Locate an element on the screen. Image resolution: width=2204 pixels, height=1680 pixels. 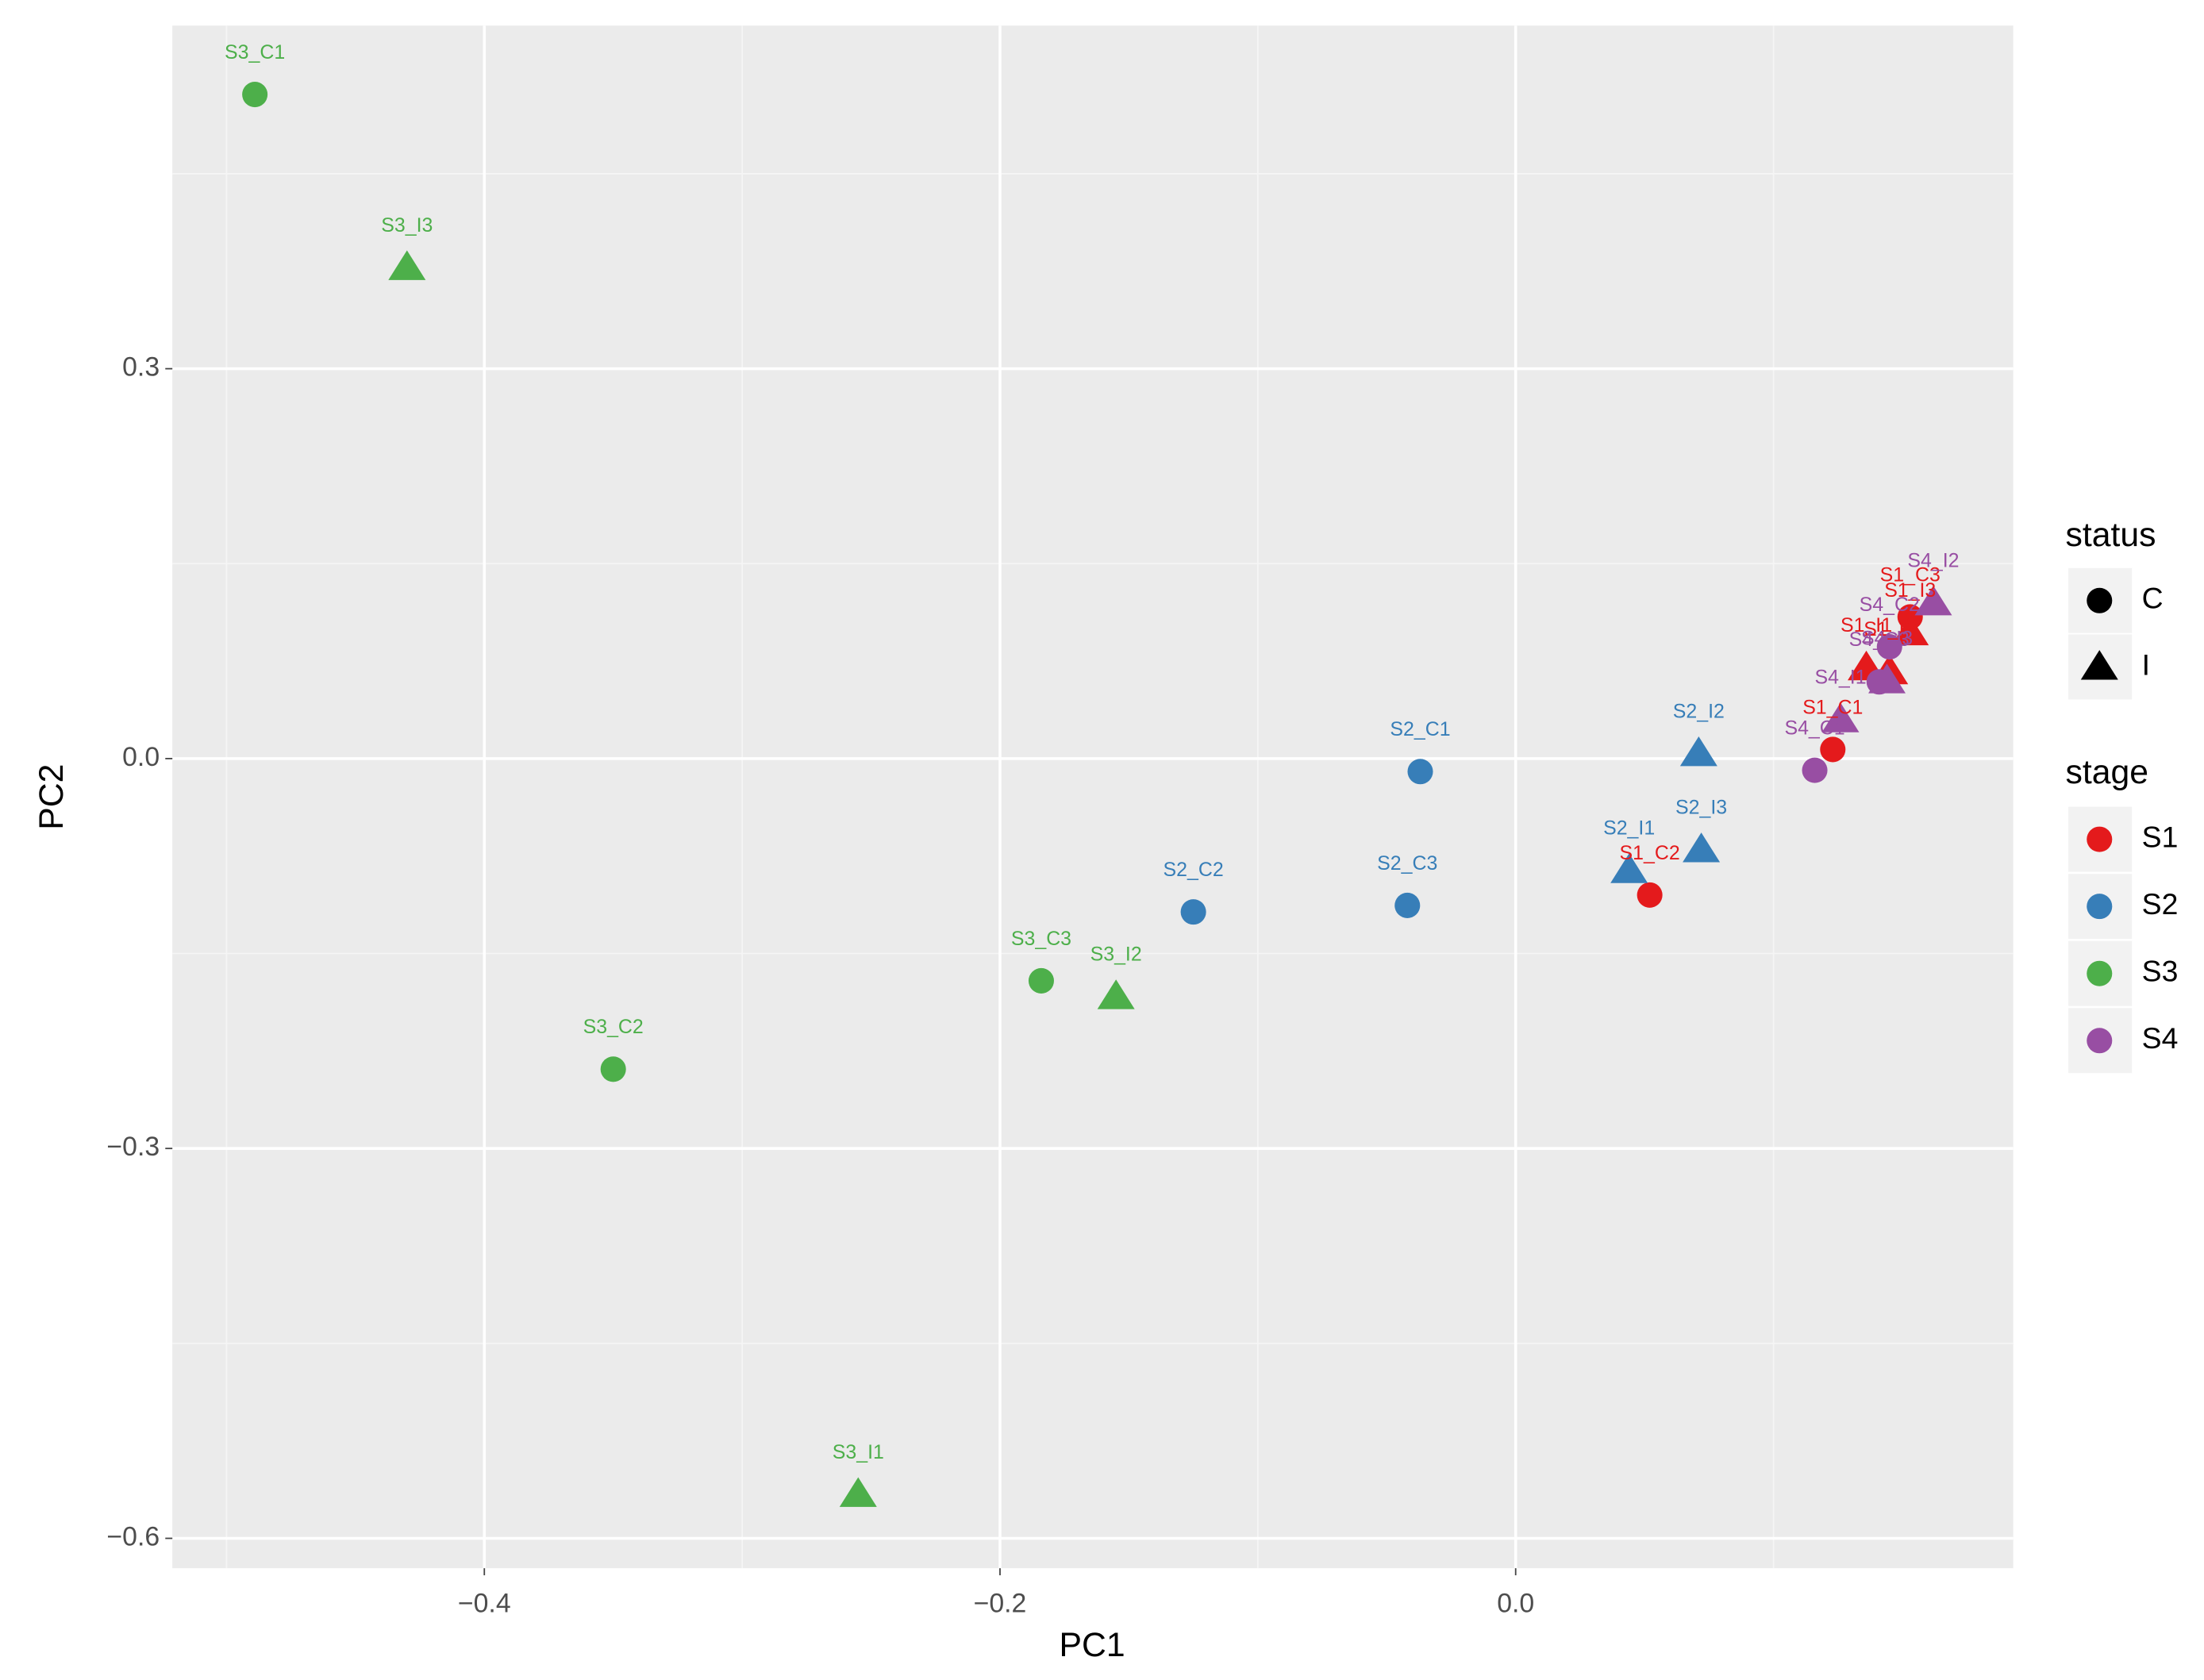
legend-label: S2 is located at coordinates (2161, 904).